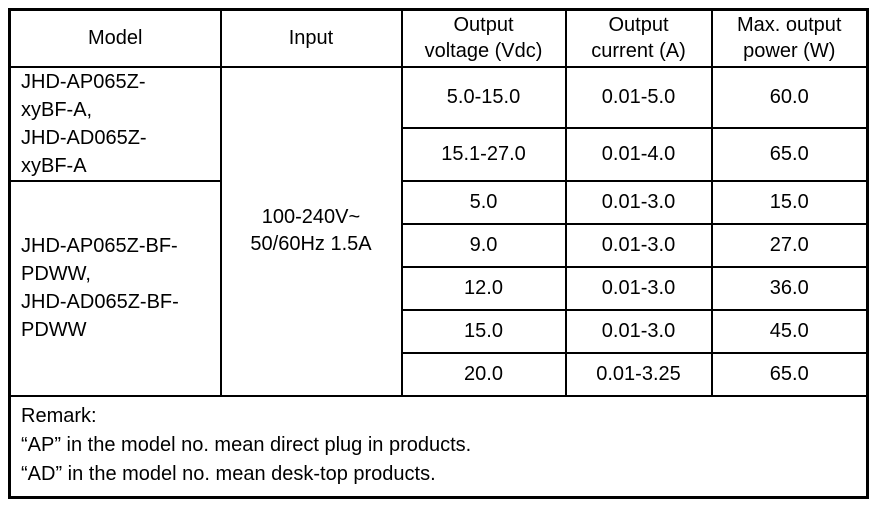  Describe the element at coordinates (54, 165) in the screenshot. I see `model-name-line: xyBF-A` at that location.